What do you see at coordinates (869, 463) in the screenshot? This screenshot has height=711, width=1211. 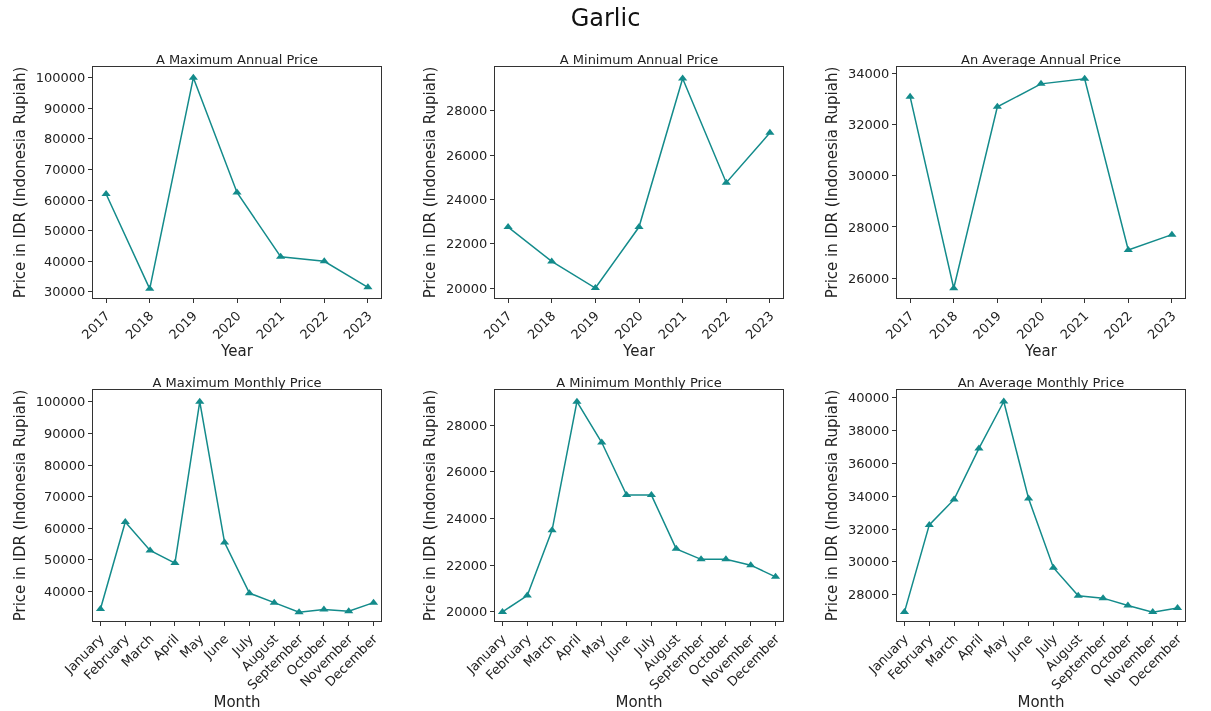 I see `y-tick-label: 36000` at bounding box center [869, 463].